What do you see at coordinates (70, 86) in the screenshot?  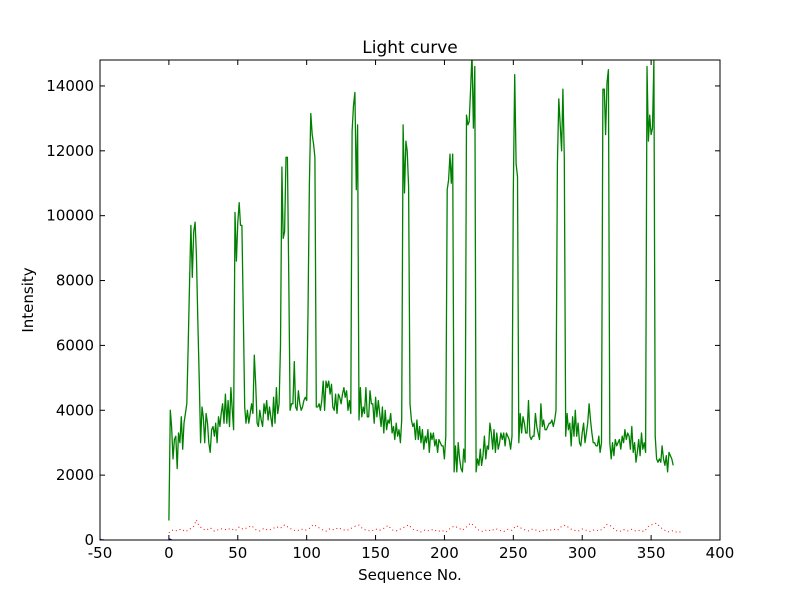 I see `y-tick-label: 14000` at bounding box center [70, 86].